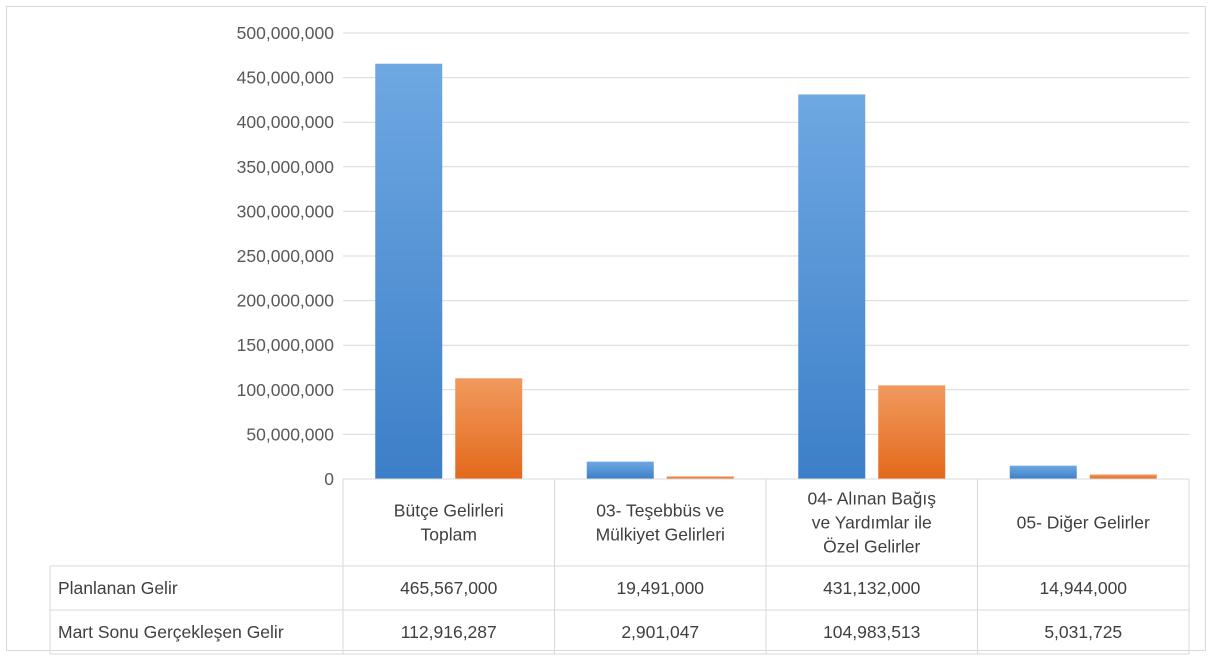 Image resolution: width=1213 pixels, height=658 pixels. What do you see at coordinates (286, 33) in the screenshot?
I see `y-tick-label: 500,000,000` at bounding box center [286, 33].